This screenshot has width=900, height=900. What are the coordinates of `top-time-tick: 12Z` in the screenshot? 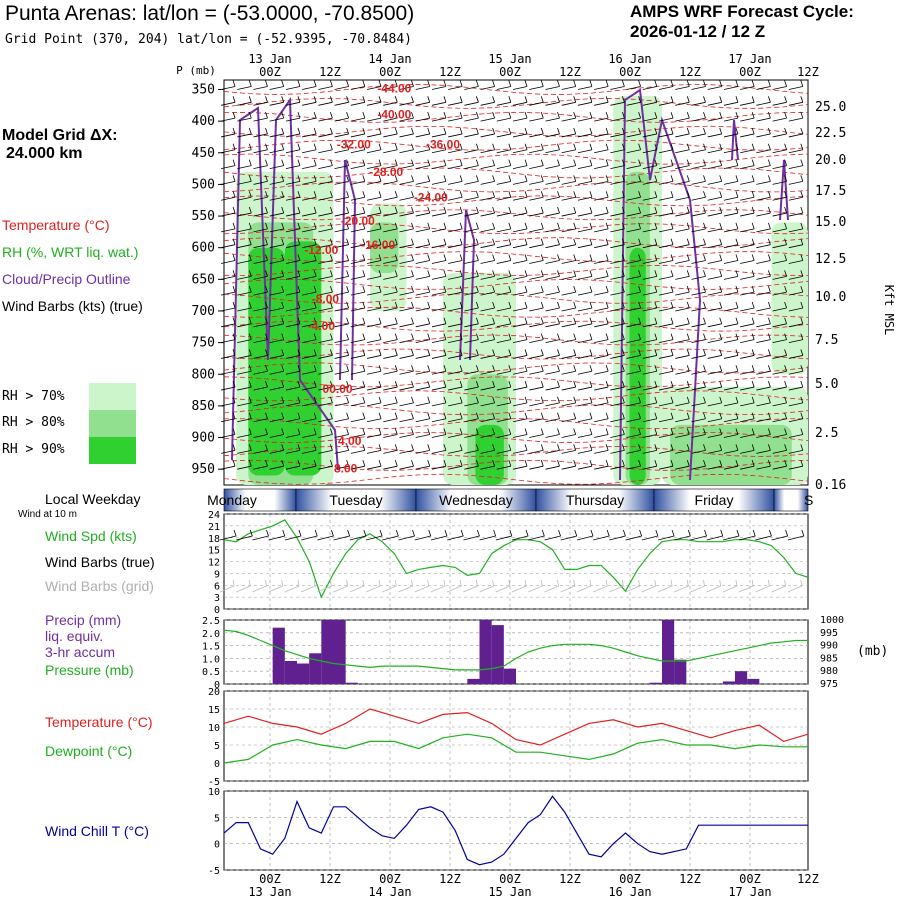 It's located at (330, 72).